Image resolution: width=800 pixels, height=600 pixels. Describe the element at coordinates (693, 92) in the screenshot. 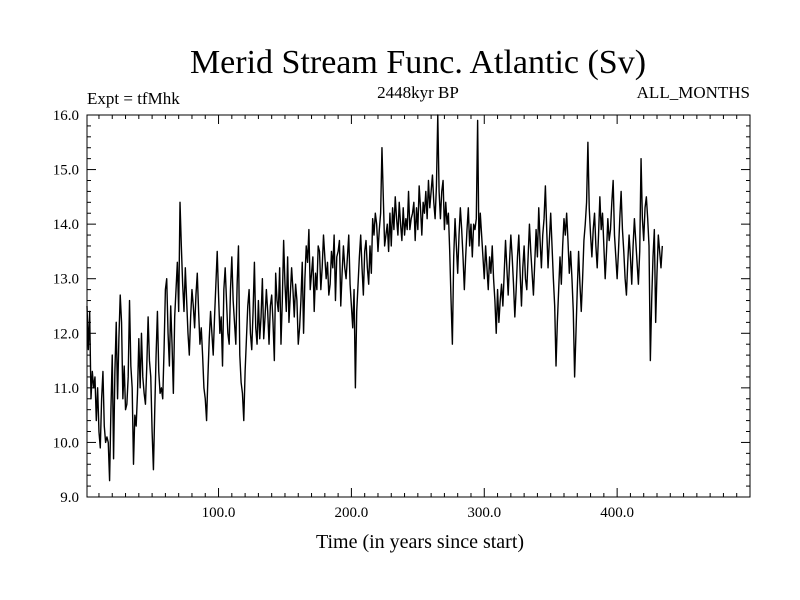

I see `months-label: ALL_MONTHS` at that location.